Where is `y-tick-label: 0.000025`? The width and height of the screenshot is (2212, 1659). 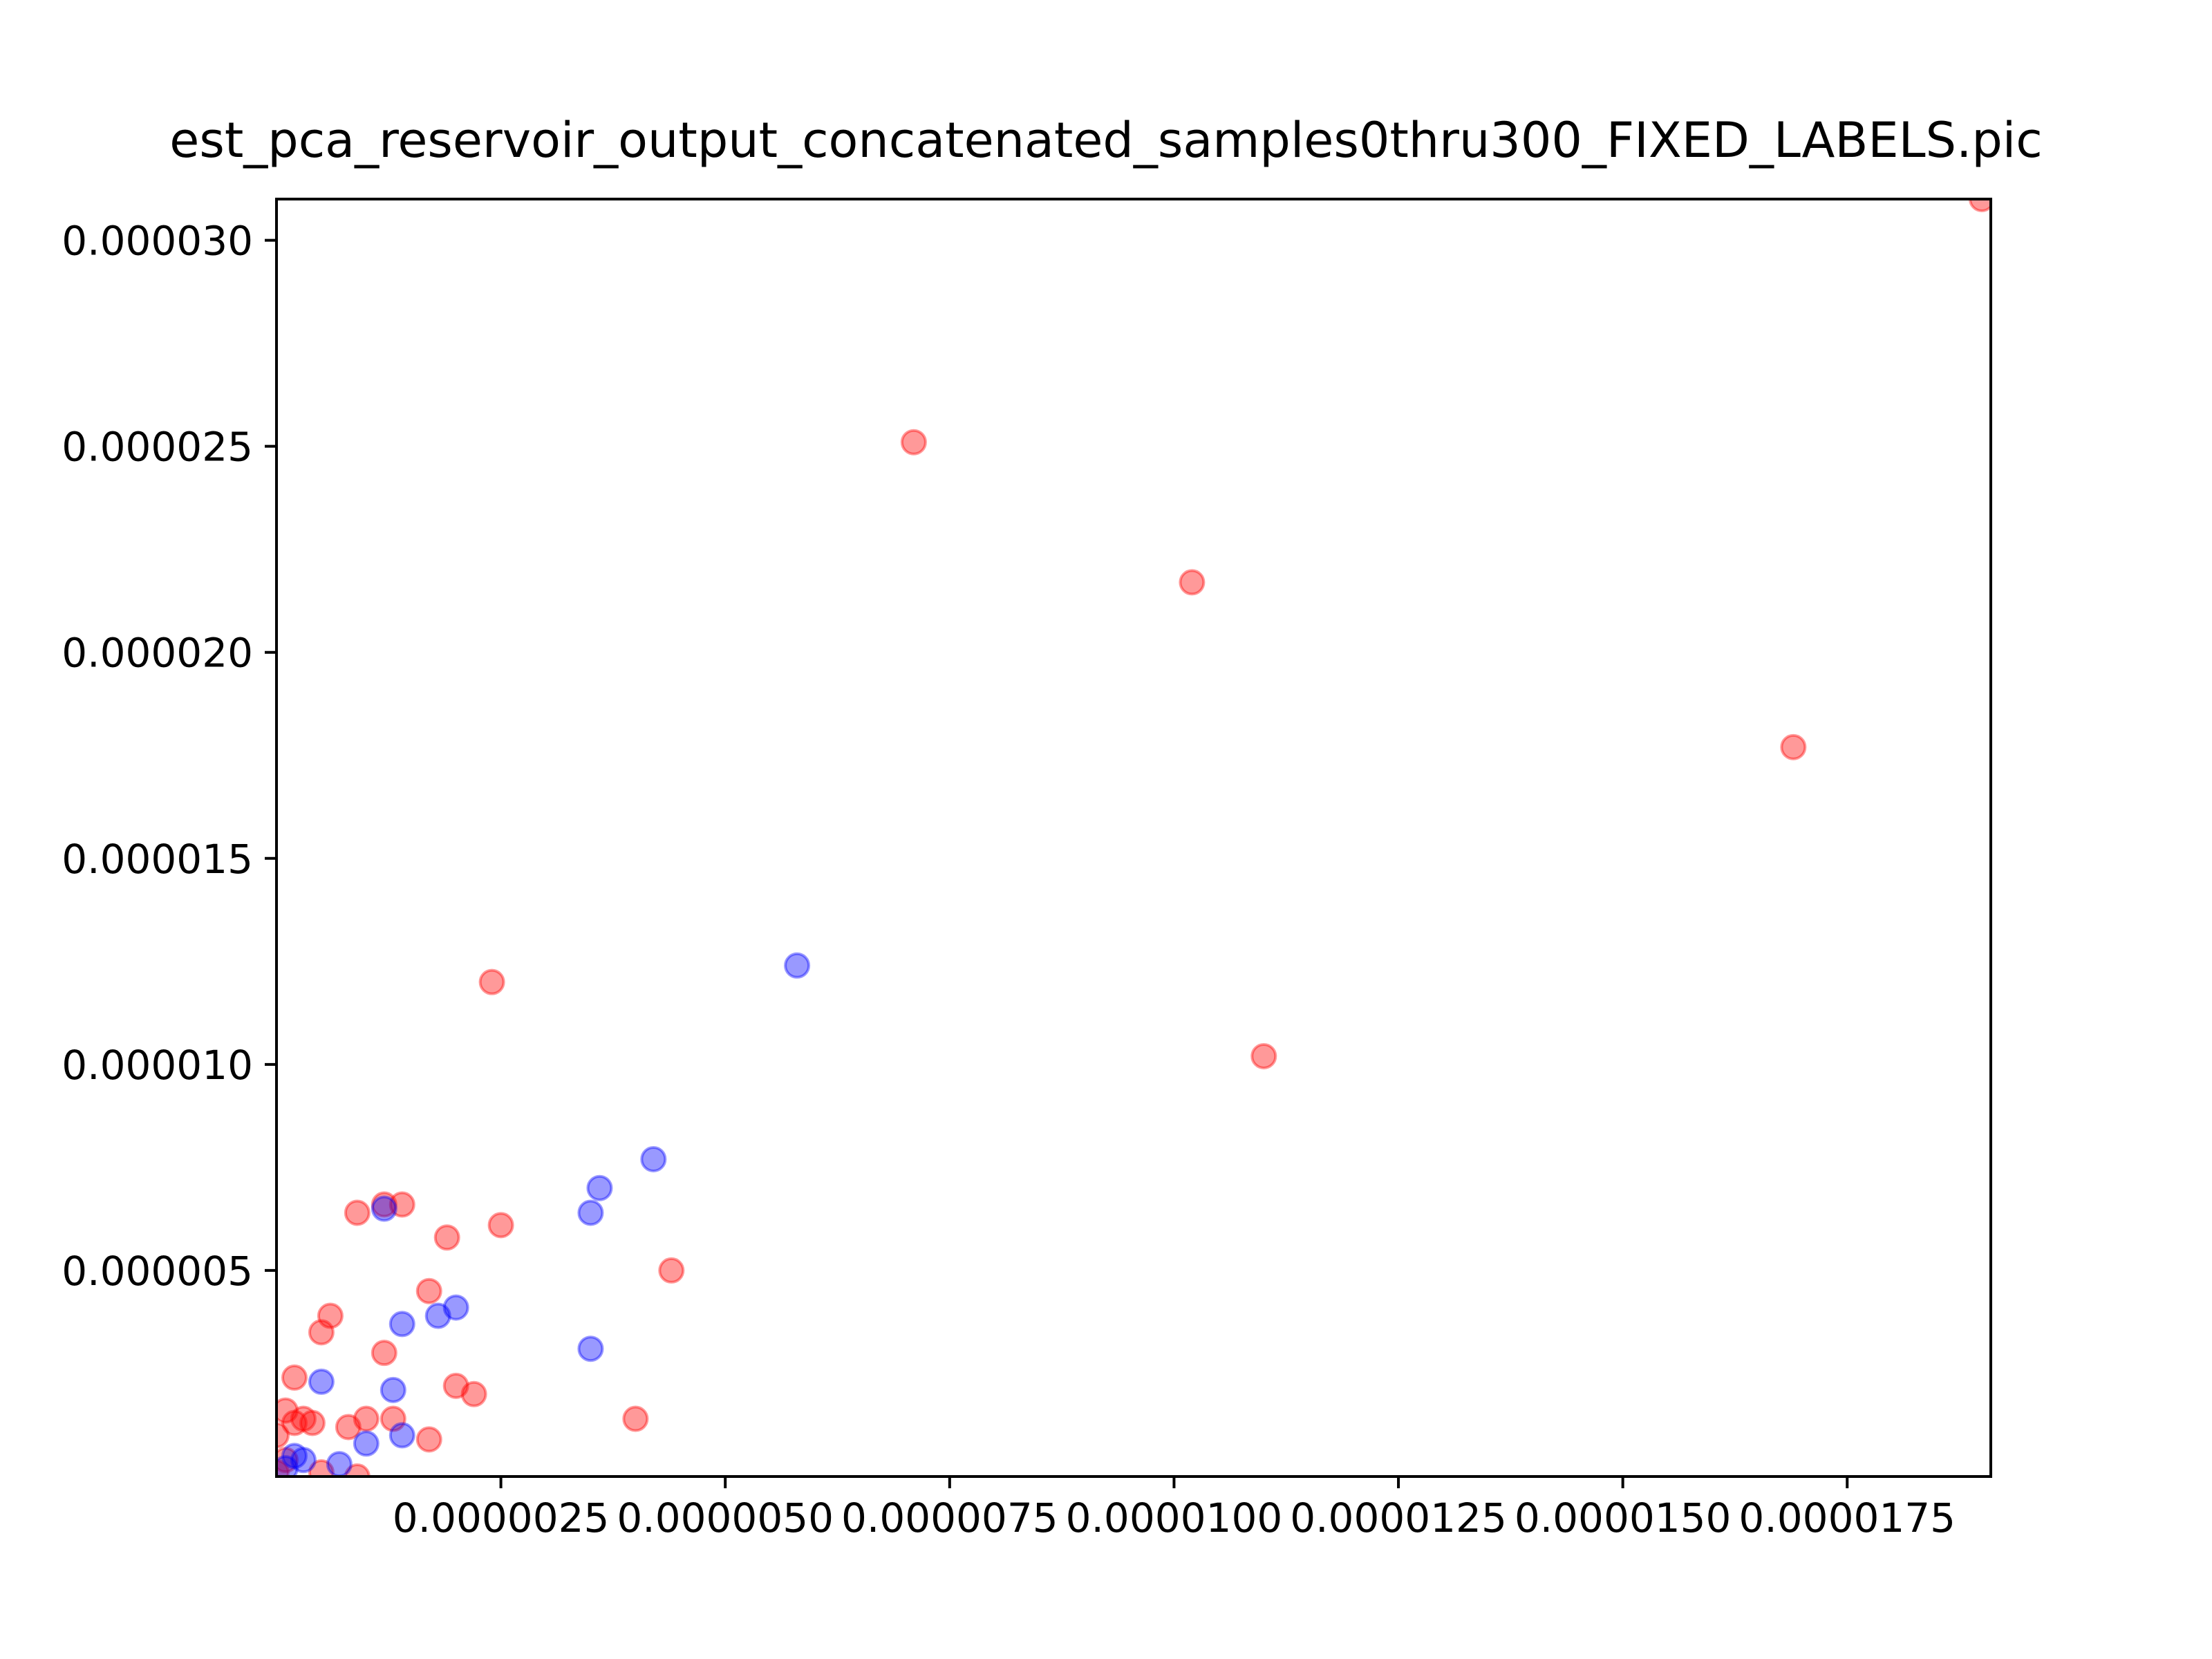
y-tick-label: 0.000025 is located at coordinates (157, 447).